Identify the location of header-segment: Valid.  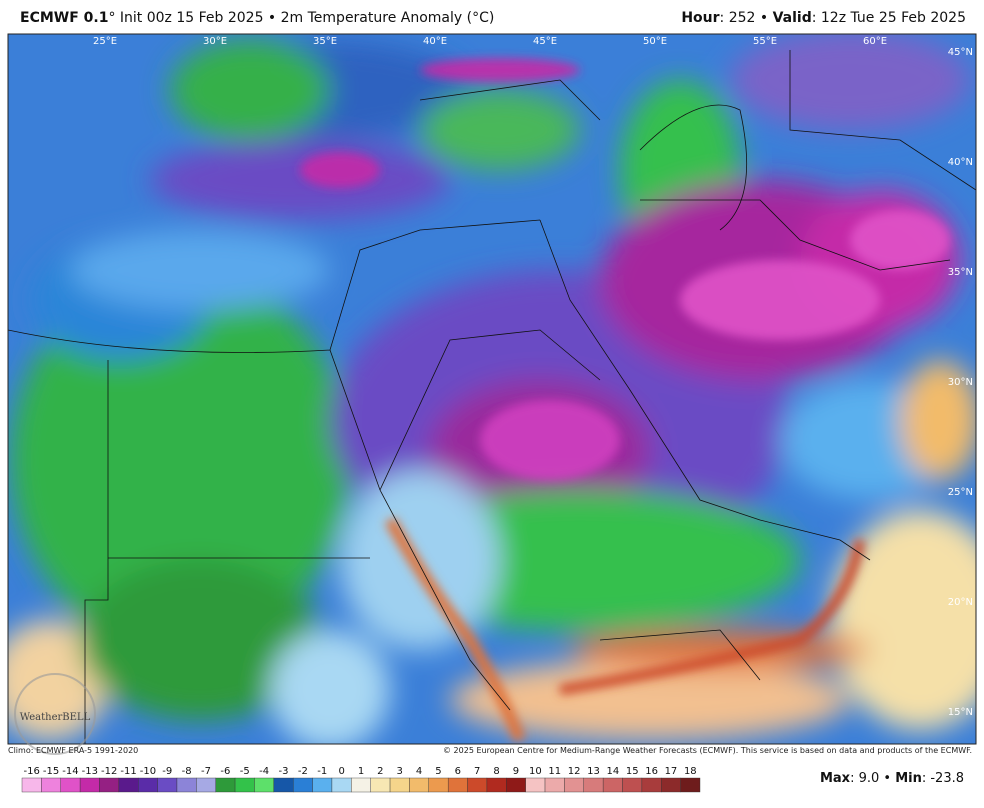
(792, 18).